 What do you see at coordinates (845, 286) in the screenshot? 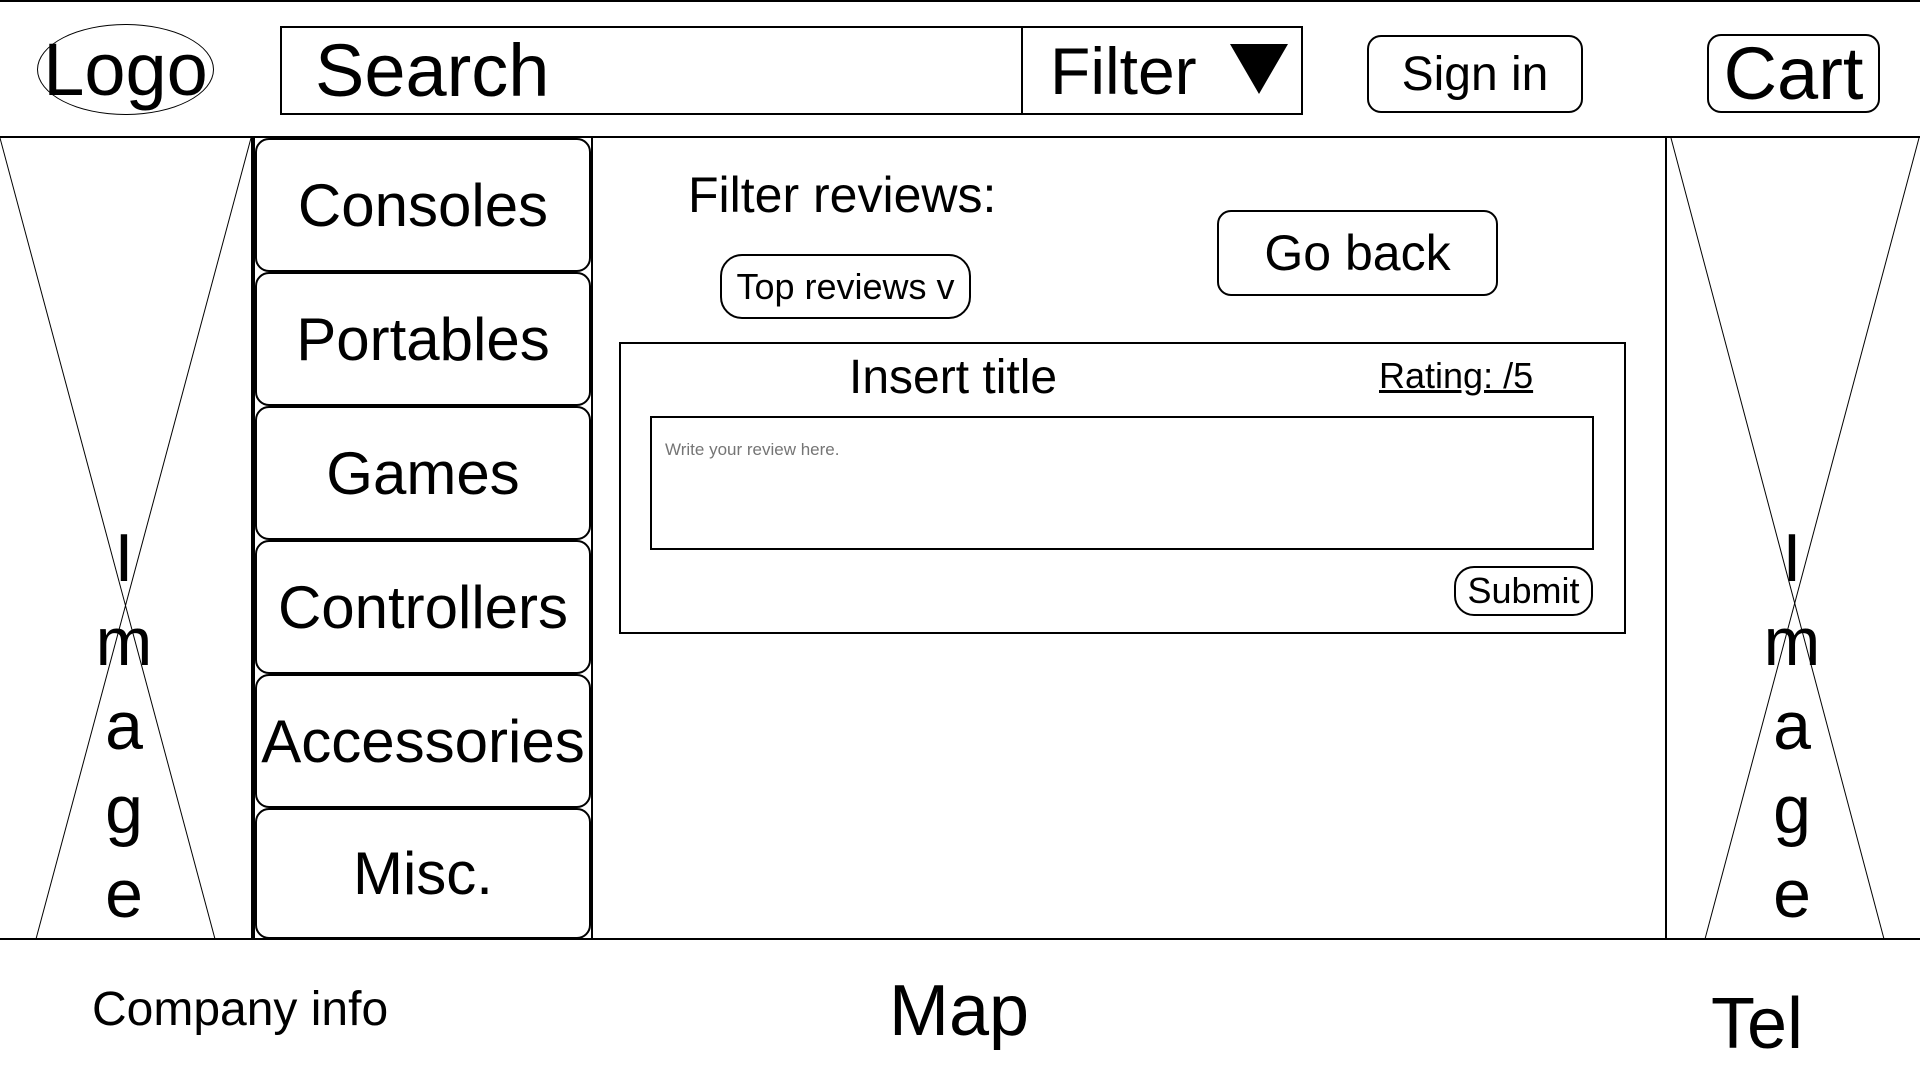
I see `reviews-sort-select: Top reviews v` at bounding box center [845, 286].